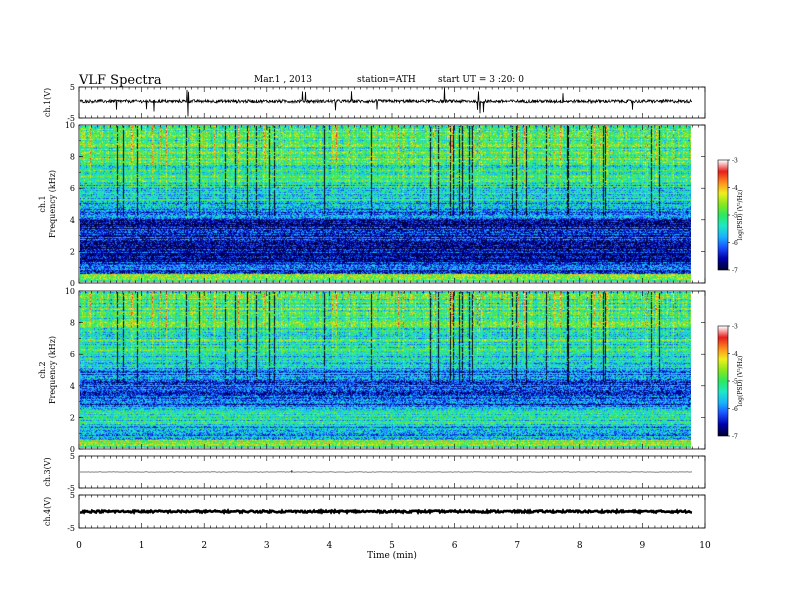 The height and width of the screenshot is (612, 792). Describe the element at coordinates (42, 203) in the screenshot. I see `y-axis-label: ch.1` at that location.